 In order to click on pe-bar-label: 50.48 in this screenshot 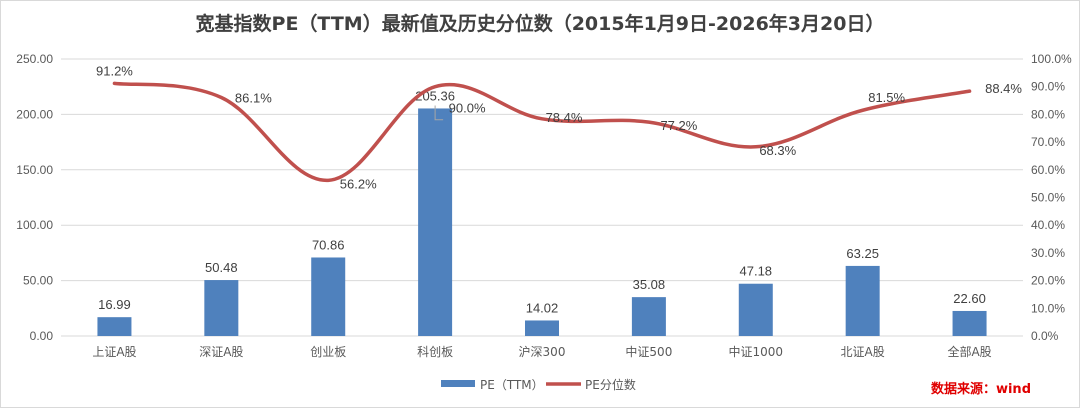, I will do `click(221, 267)`.